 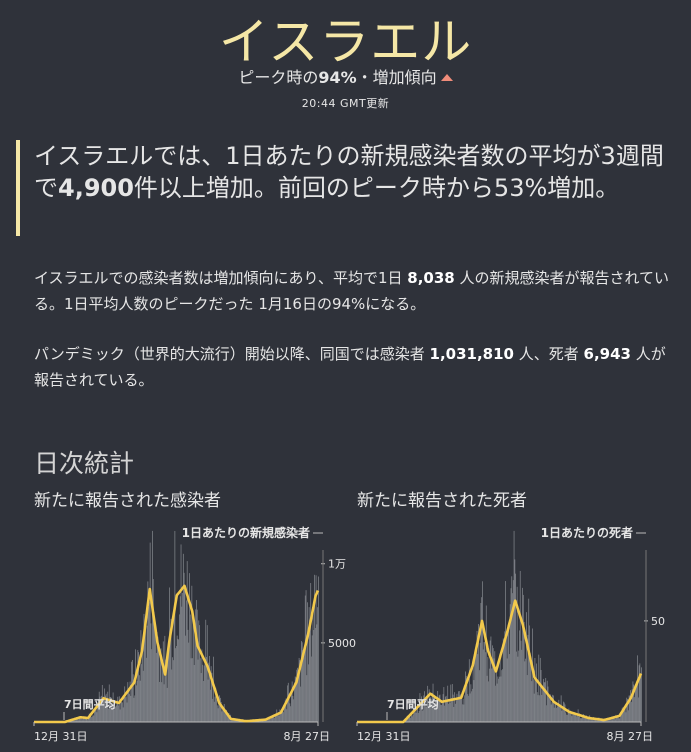 I want to click on p2-text-a: パンデミック（世界的大流行）開始以降、同国では感染者, so click(x=232, y=354).